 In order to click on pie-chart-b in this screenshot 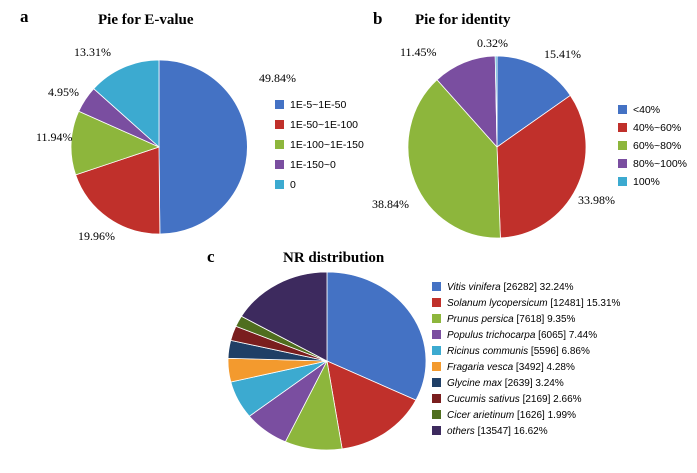, I will do `click(497, 147)`.